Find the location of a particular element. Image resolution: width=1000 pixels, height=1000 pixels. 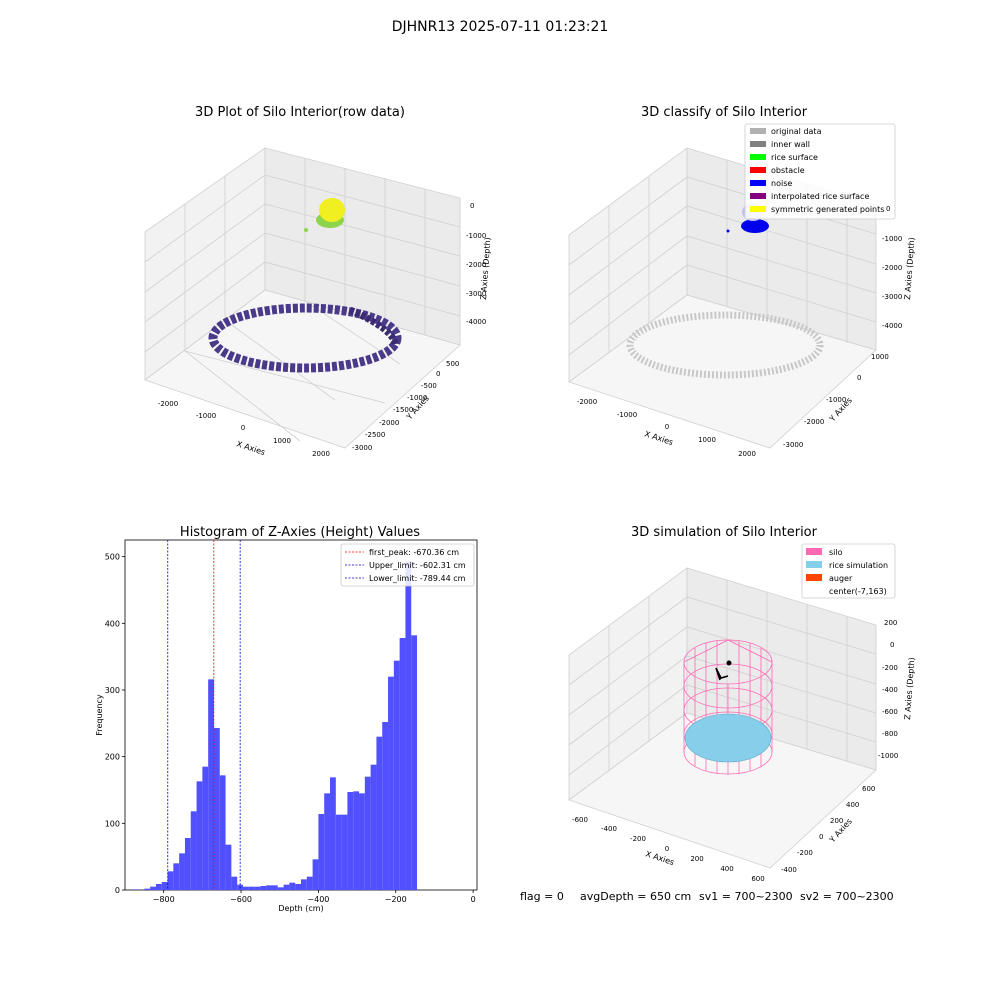

panel1-z-ticks: 0 -1000 -2000 -3000 -4000 is located at coordinates (476, 264).